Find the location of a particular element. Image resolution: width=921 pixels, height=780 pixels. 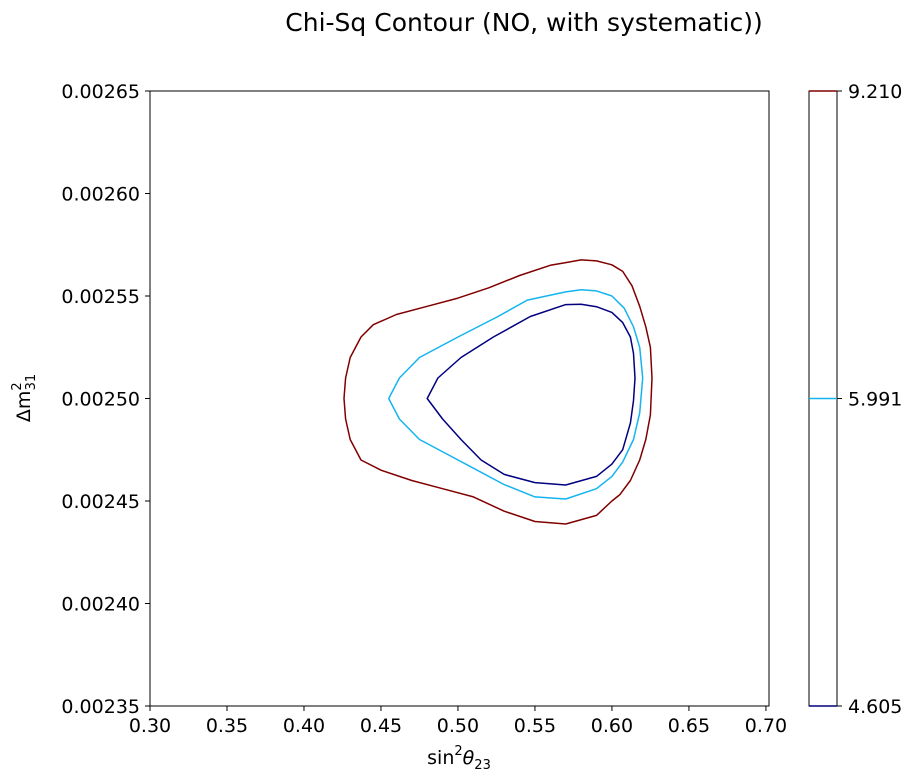

y-tick-label: 0.00240 is located at coordinates (100, 605).